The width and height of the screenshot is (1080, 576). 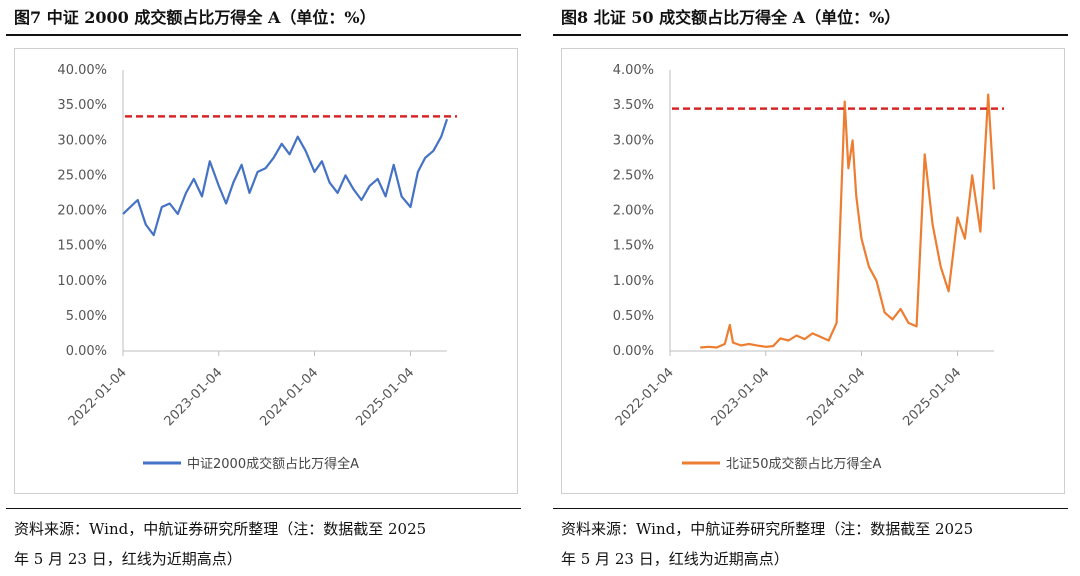 What do you see at coordinates (633, 211) in the screenshot?
I see `y-tick-label: 2.00%` at bounding box center [633, 211].